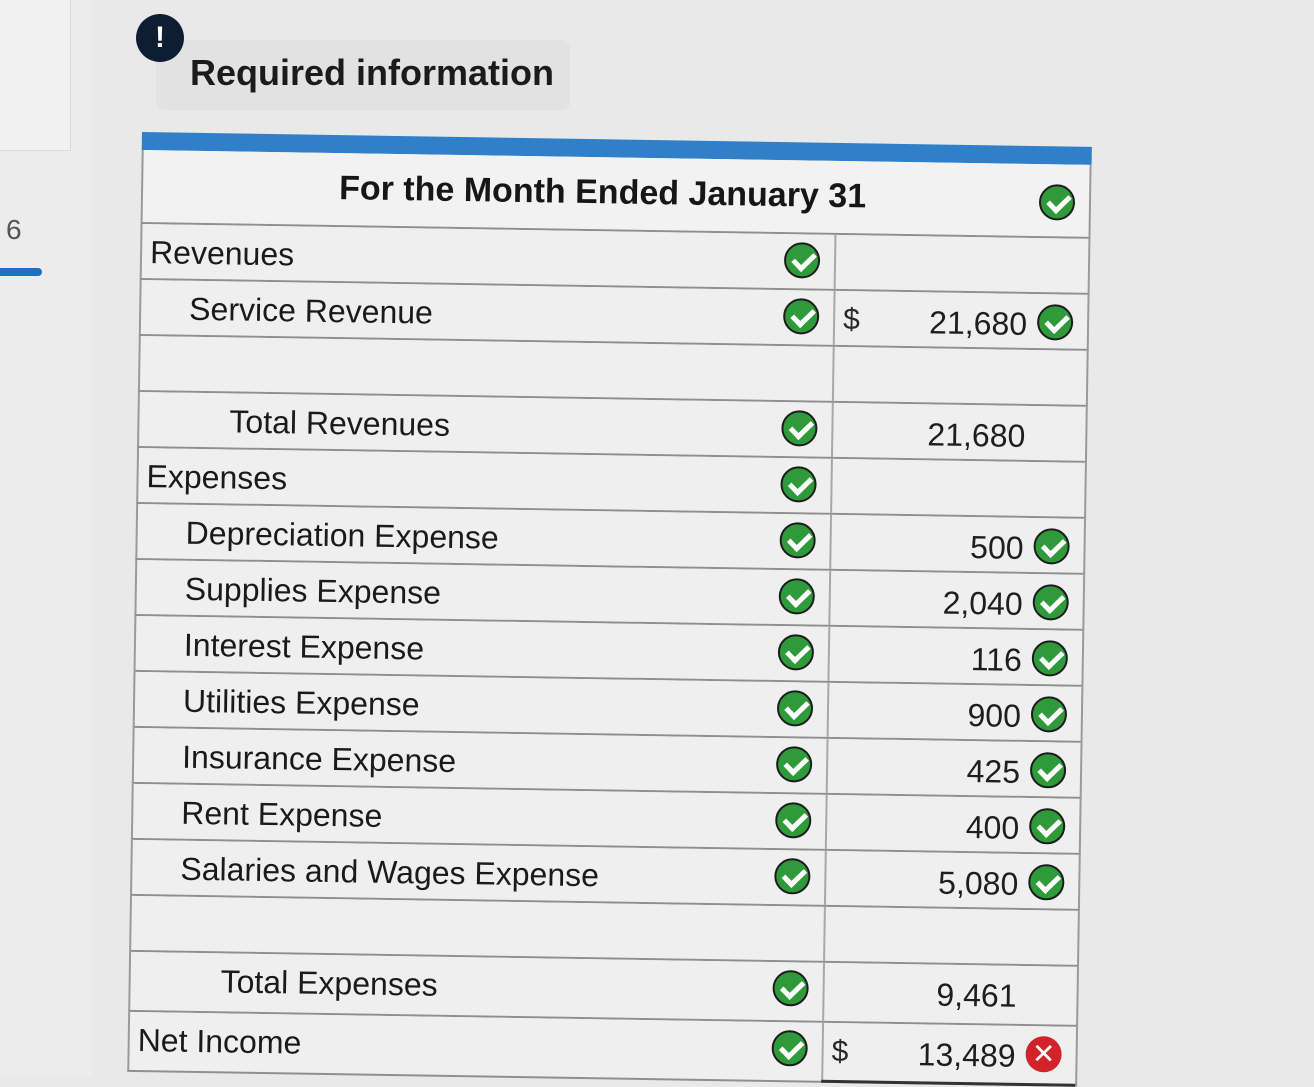 The height and width of the screenshot is (1087, 1314). Describe the element at coordinates (996, 547) in the screenshot. I see `amount-input: 500` at that location.